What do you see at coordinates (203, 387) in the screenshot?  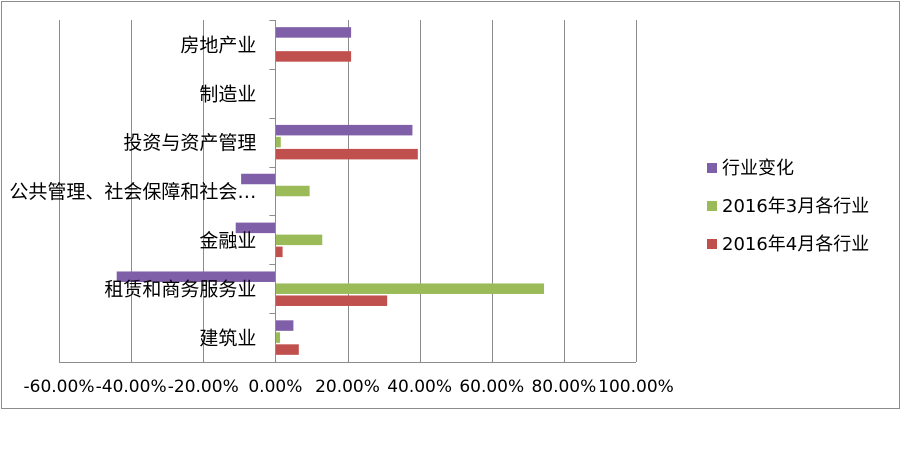 I see `x-tick-label: -20.00%` at bounding box center [203, 387].